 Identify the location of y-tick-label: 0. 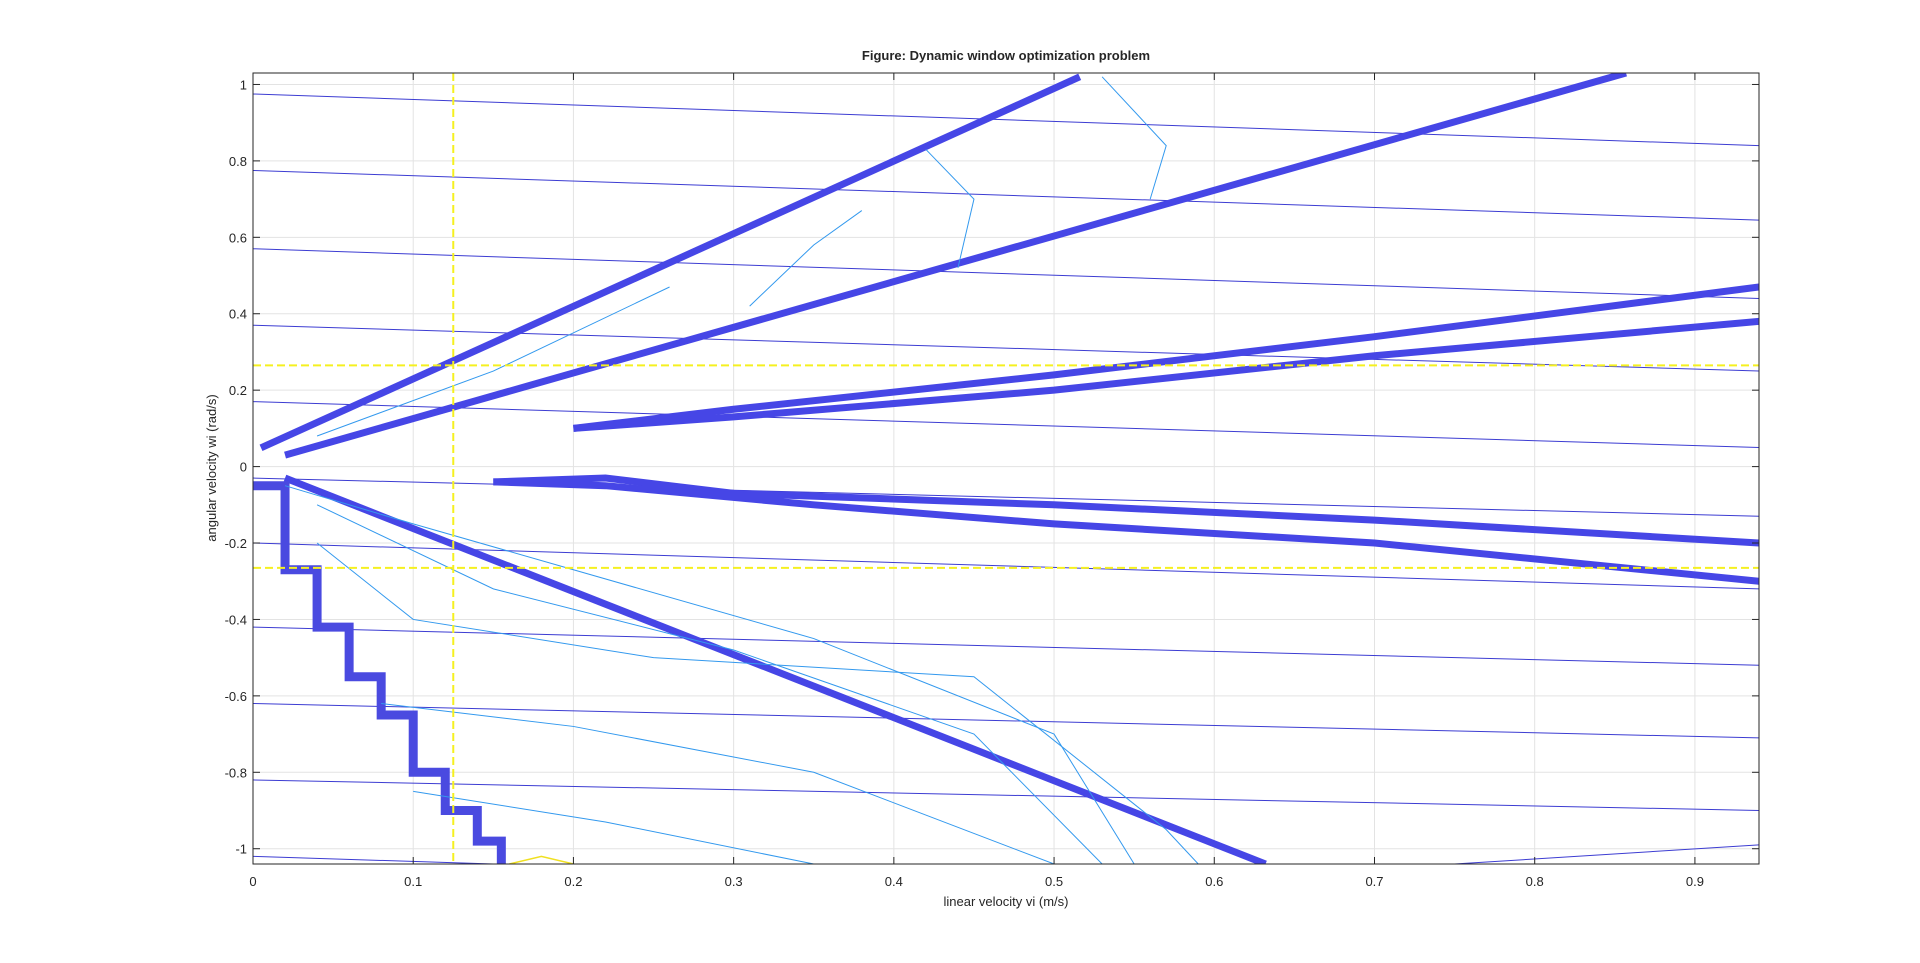
(243, 467).